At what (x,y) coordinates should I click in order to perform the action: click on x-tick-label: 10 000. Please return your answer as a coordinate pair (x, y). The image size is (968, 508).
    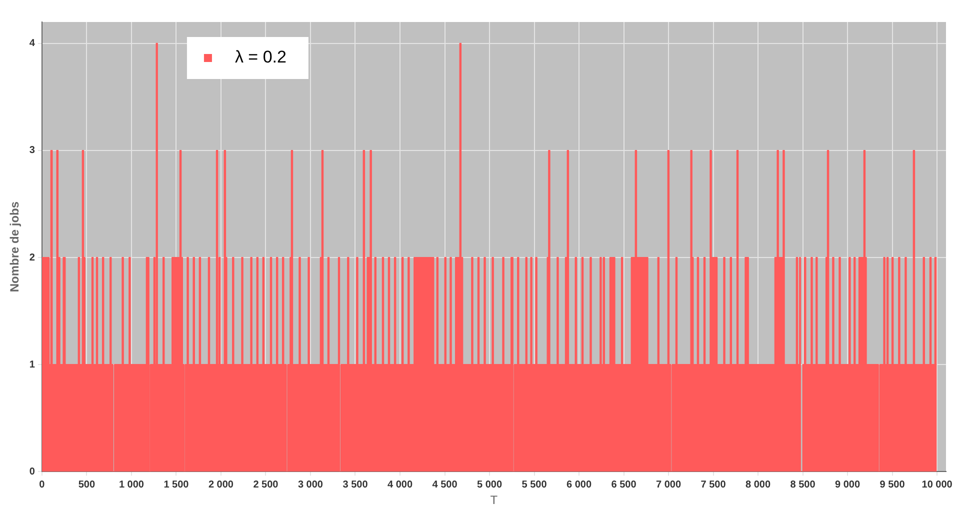
    Looking at the image, I should click on (937, 484).